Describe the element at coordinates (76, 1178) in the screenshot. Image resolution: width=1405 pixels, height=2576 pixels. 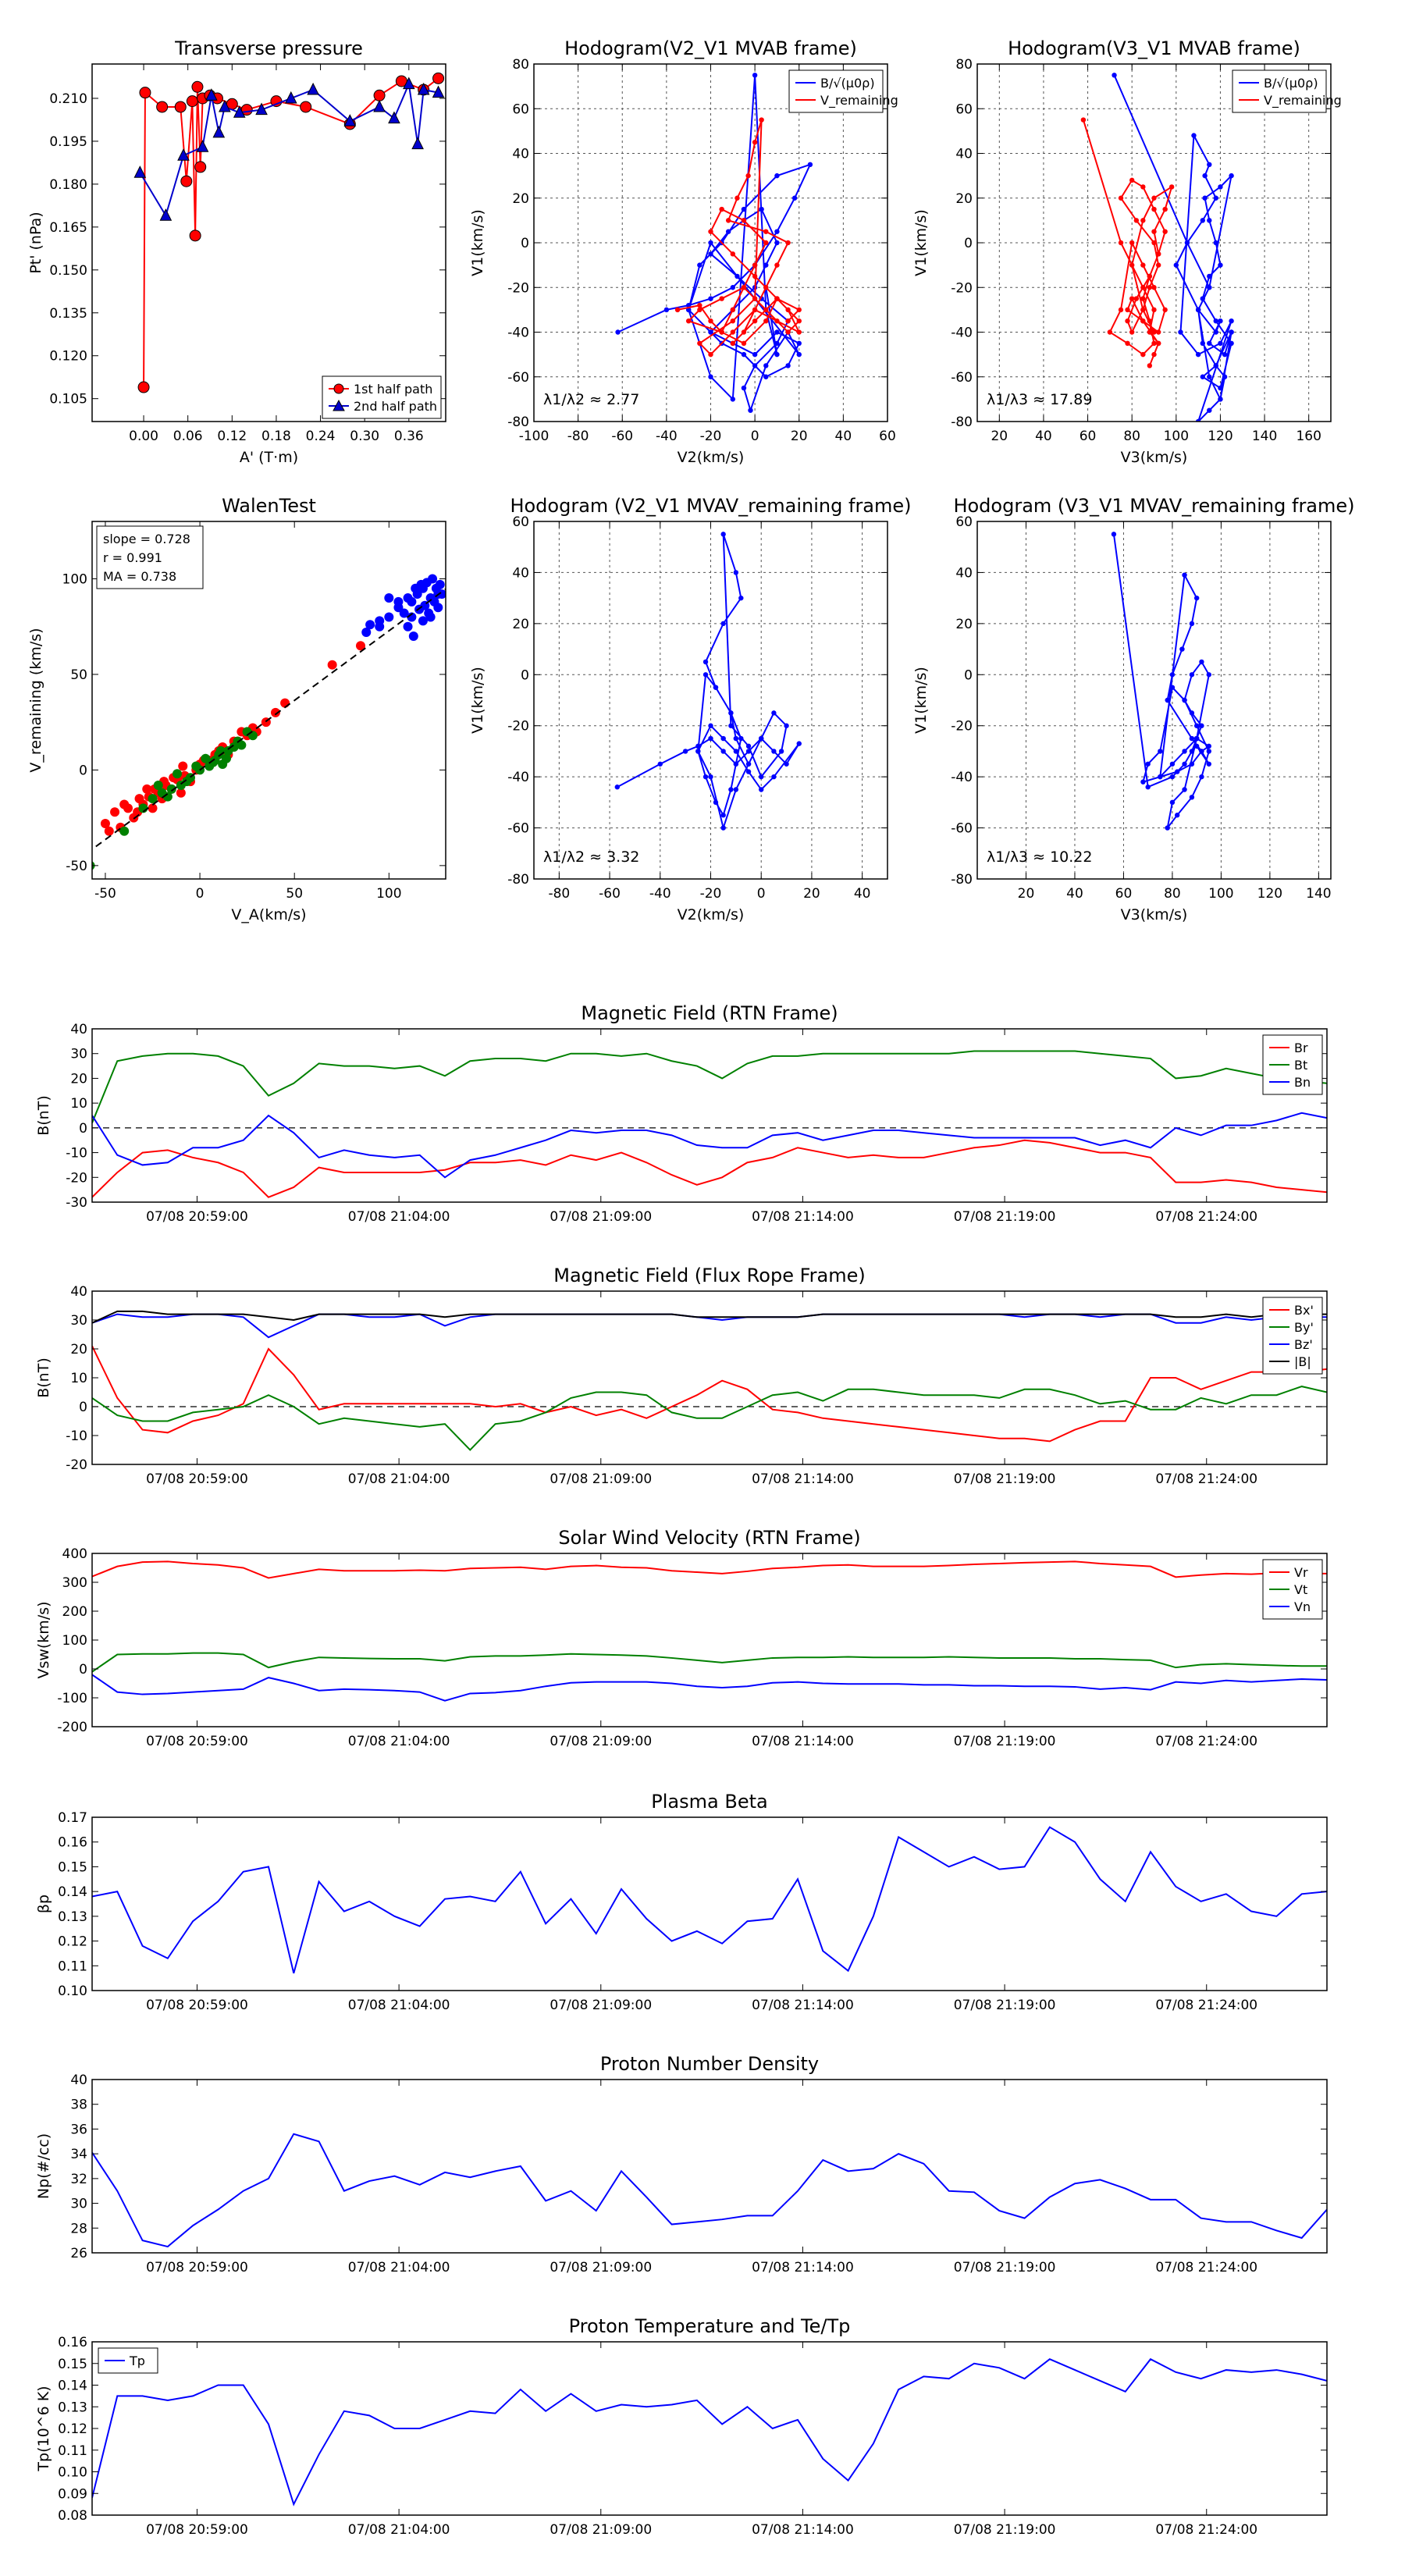
I see `y-tick-label: -20` at that location.